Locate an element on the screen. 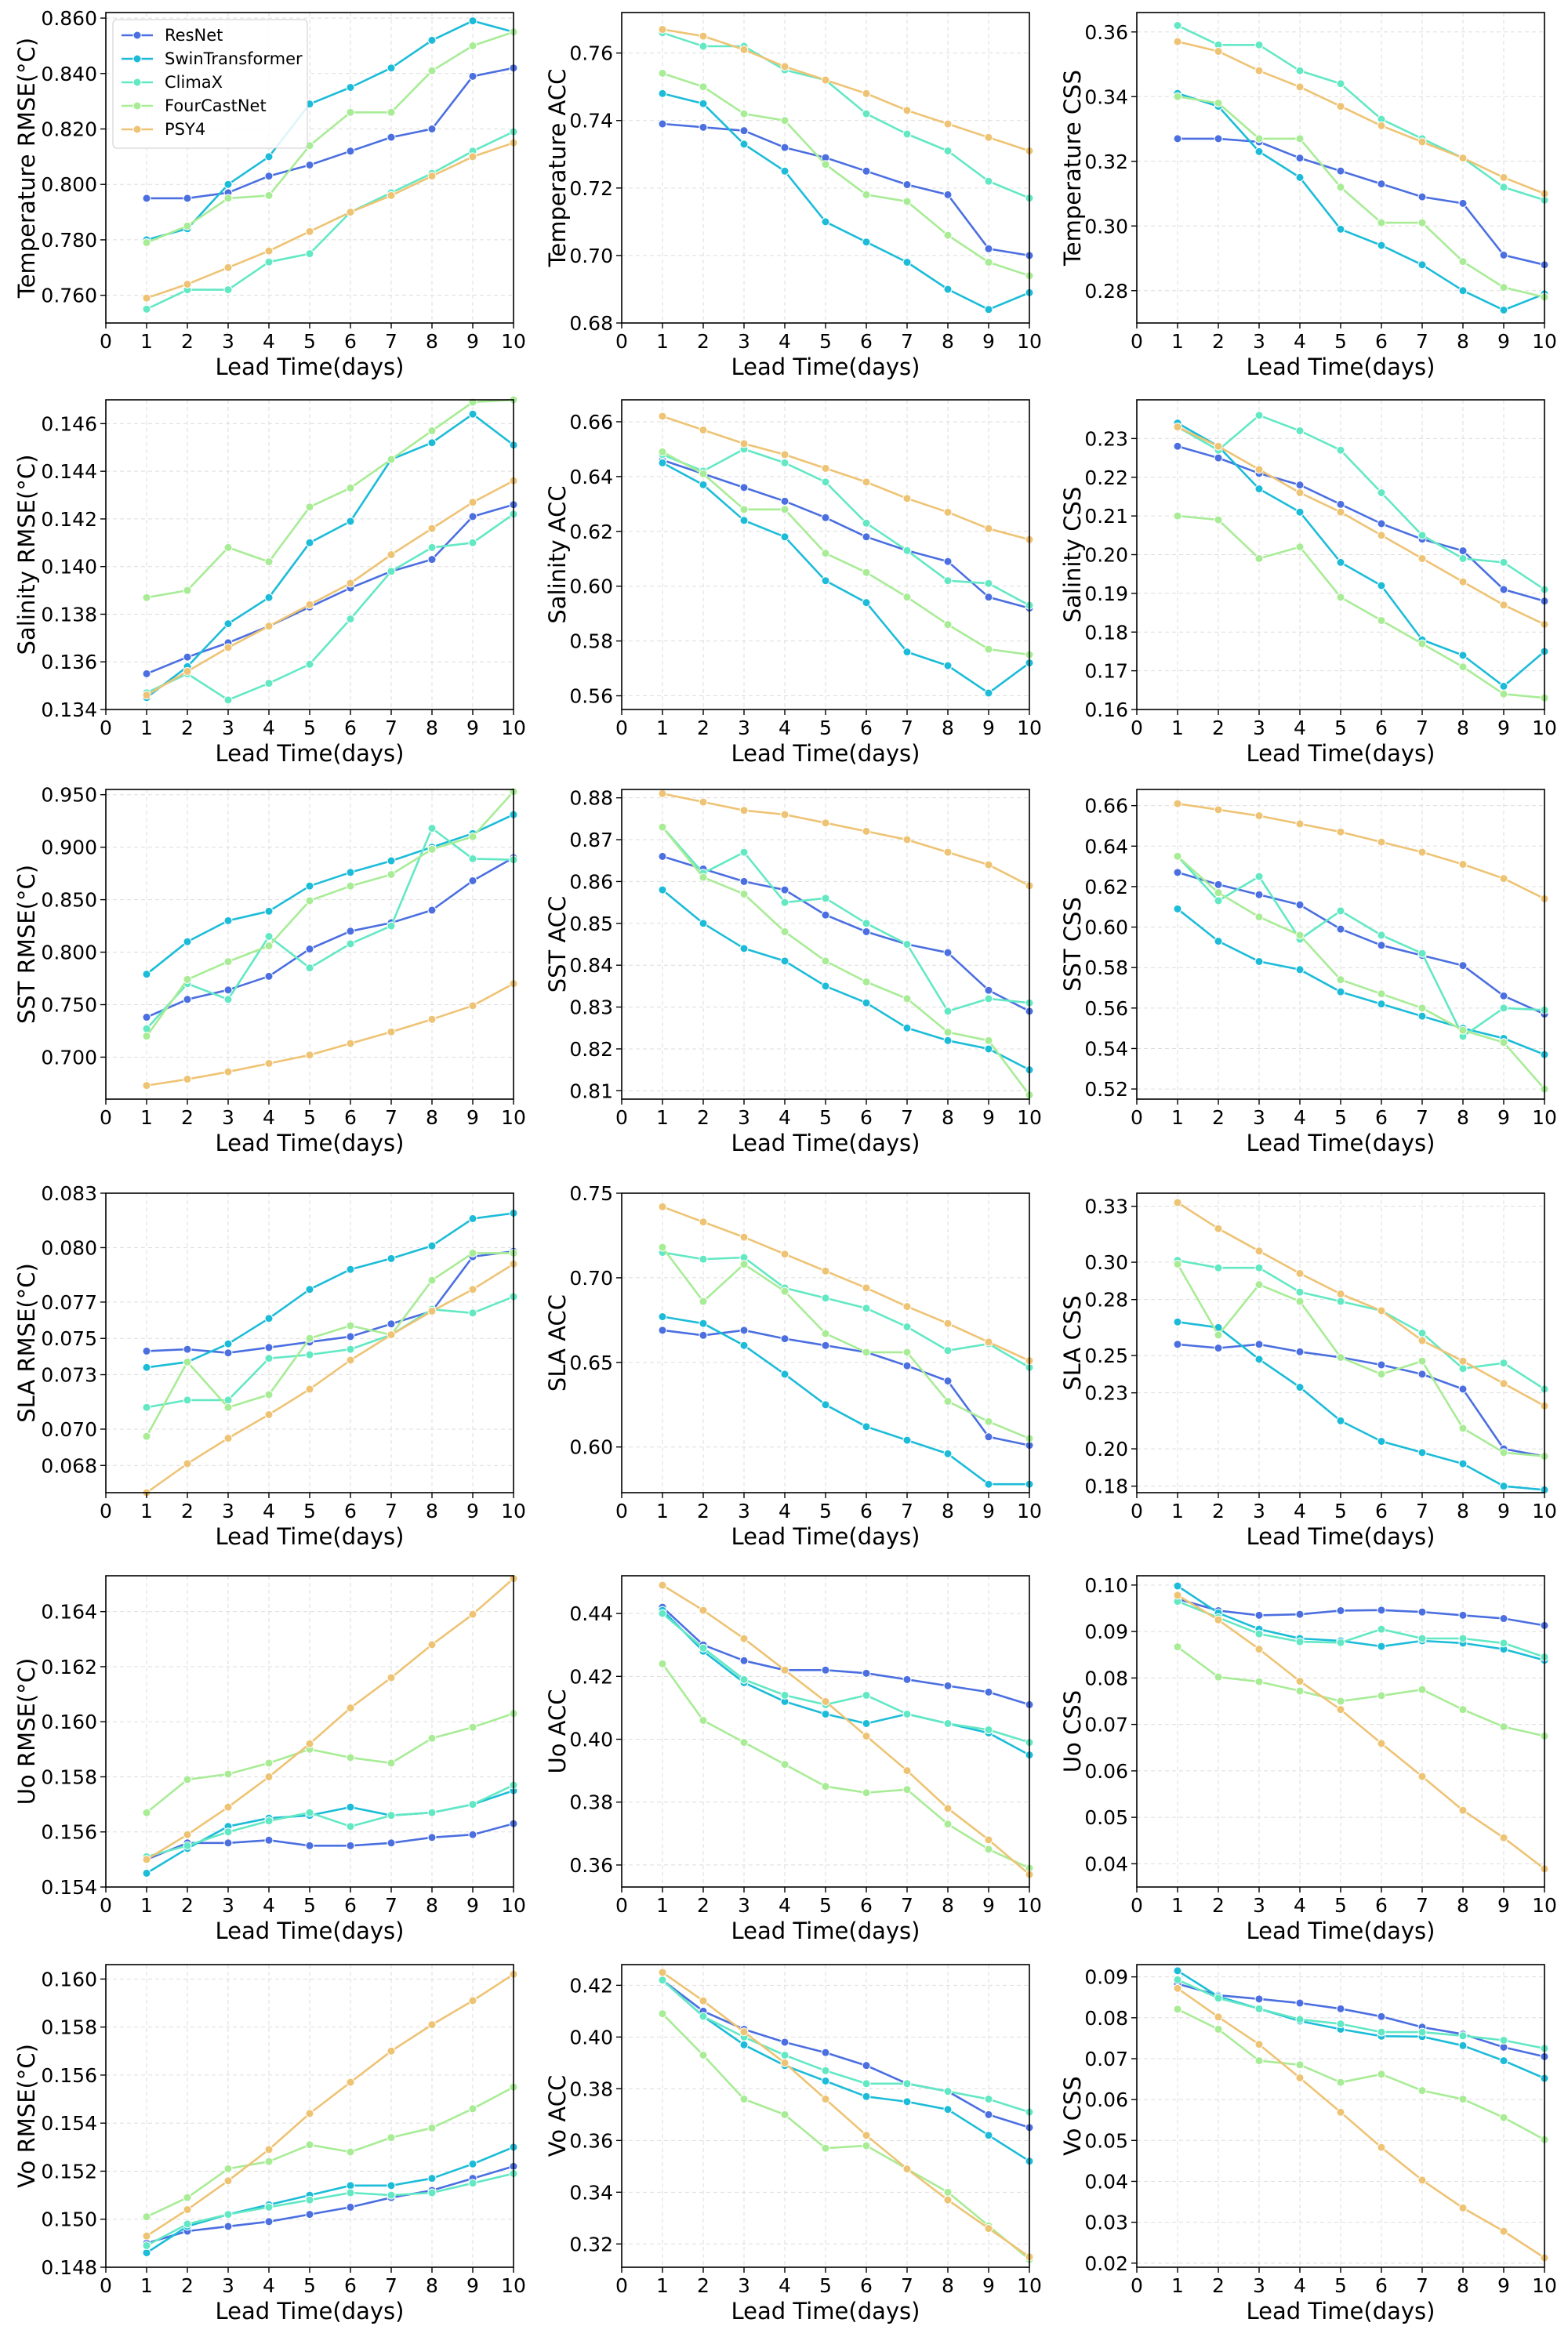  y-tick-label: 0.85 is located at coordinates (591, 924).